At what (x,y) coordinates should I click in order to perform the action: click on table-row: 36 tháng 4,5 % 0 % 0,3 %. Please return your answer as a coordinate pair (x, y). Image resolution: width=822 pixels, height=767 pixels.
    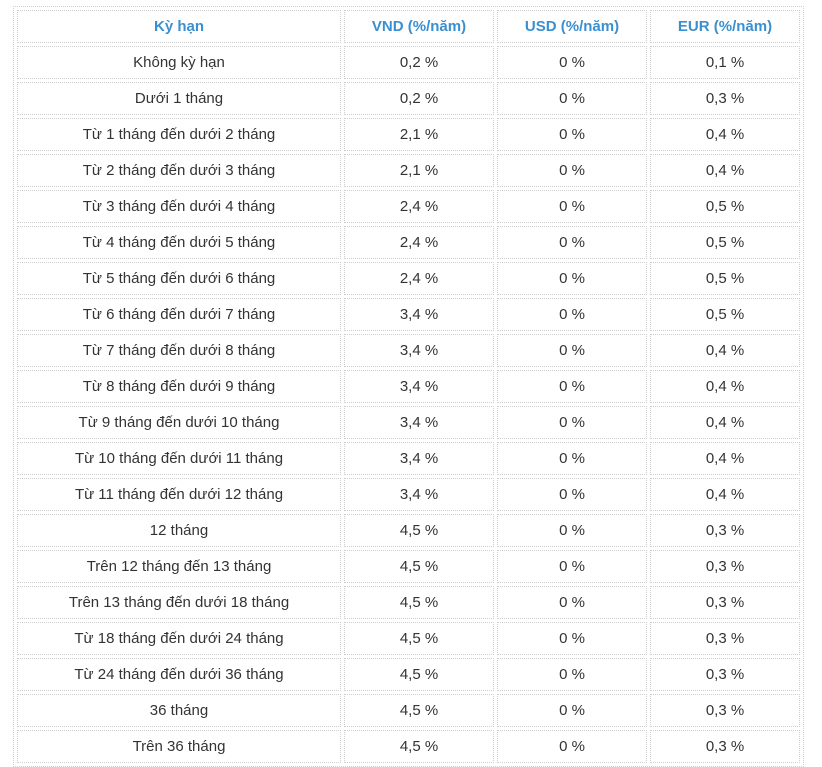
    Looking at the image, I should click on (408, 710).